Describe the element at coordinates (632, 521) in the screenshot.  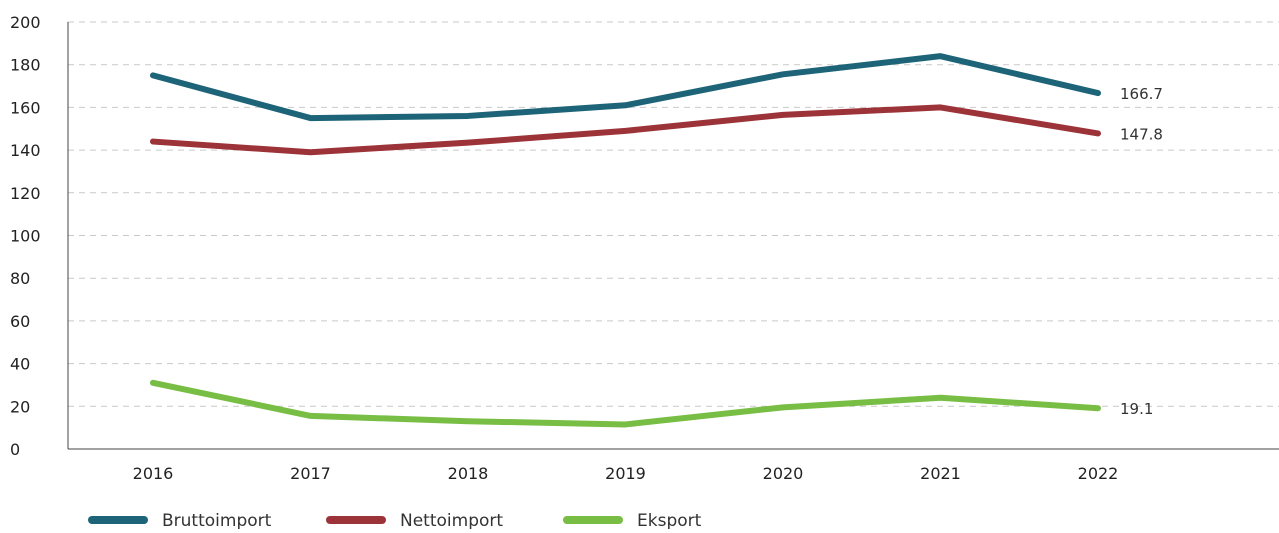
I see `legend-item-eksport: Eksport` at that location.